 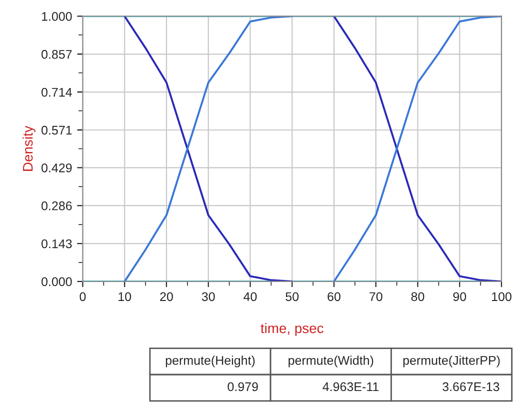 What do you see at coordinates (459, 297) in the screenshot?
I see `x-tick-label: 90` at bounding box center [459, 297].